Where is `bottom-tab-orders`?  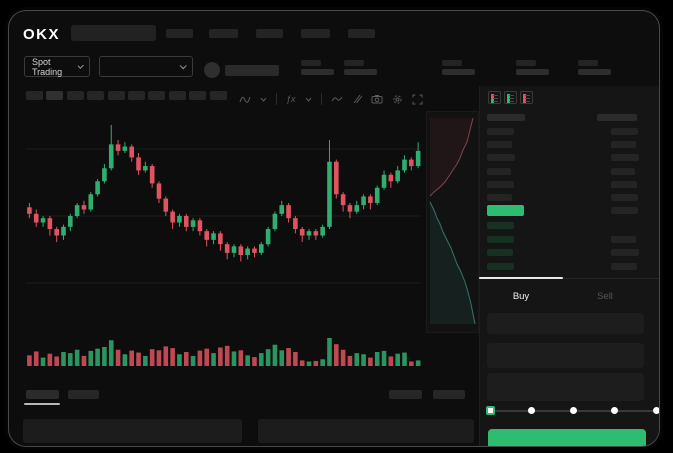 bottom-tab-orders is located at coordinates (42, 394).